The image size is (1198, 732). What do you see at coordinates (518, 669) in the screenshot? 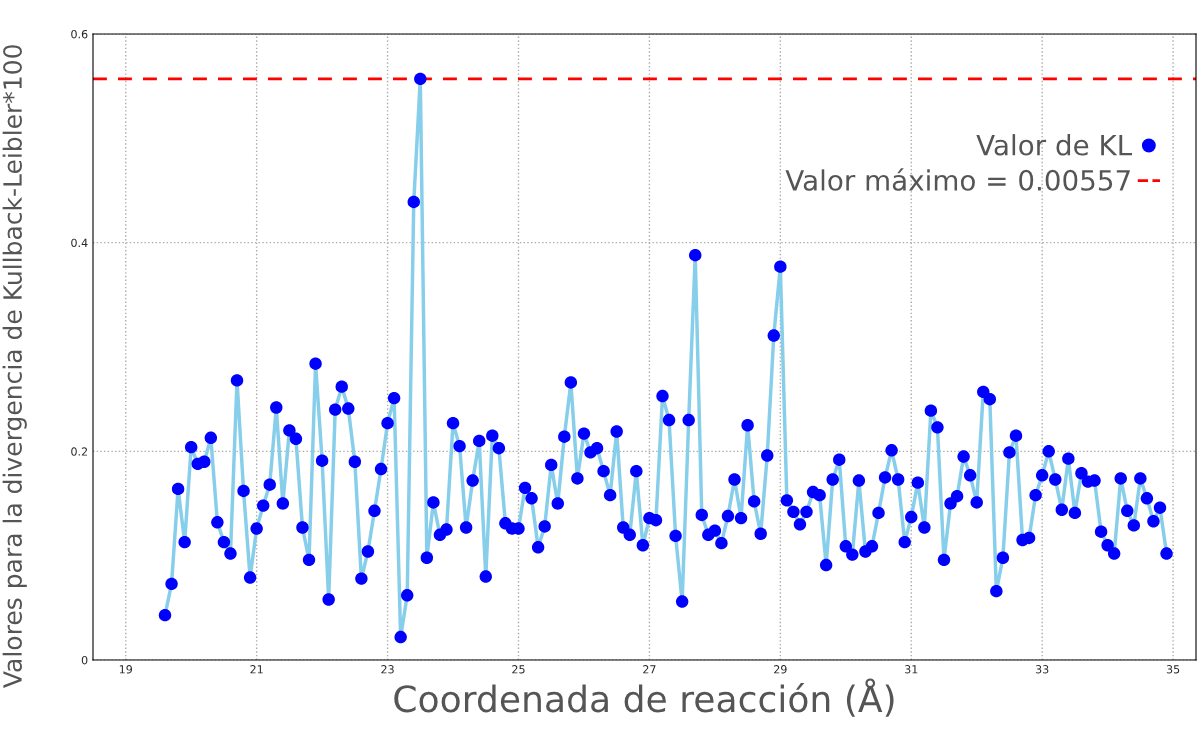
I see `x-tick-label: 25` at bounding box center [518, 669].